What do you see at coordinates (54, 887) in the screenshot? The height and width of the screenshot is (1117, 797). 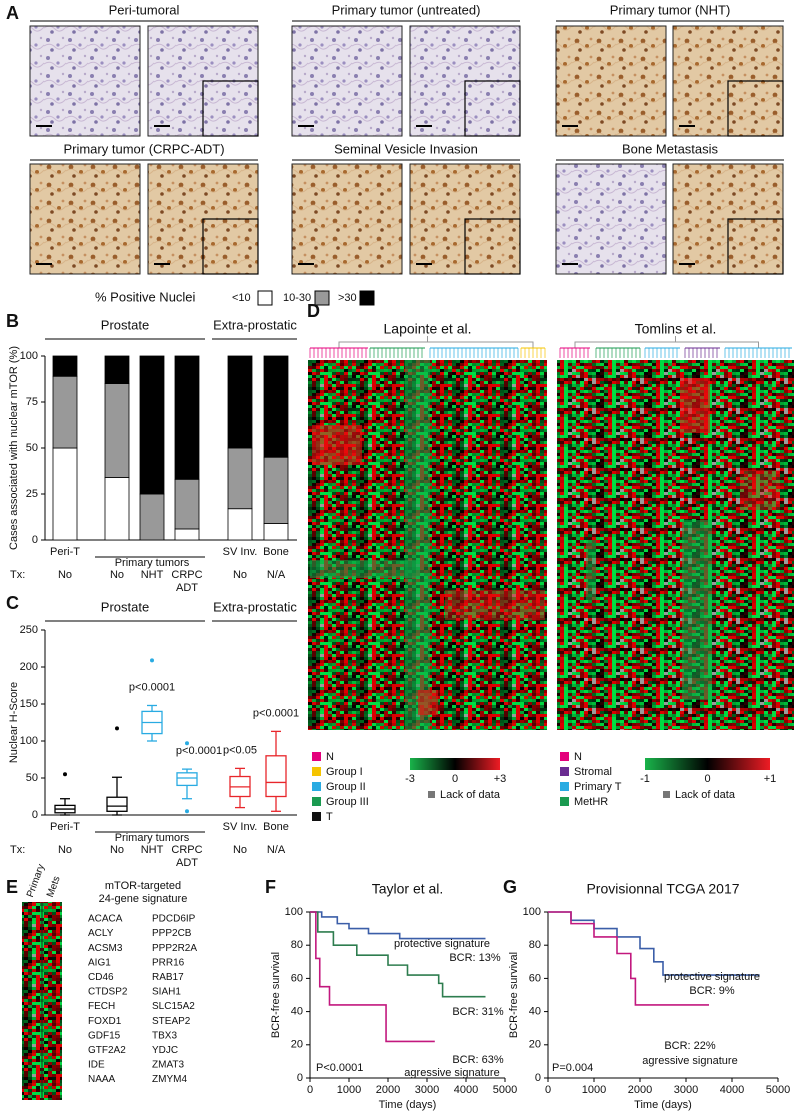 I see `column-label: Mets` at bounding box center [54, 887].